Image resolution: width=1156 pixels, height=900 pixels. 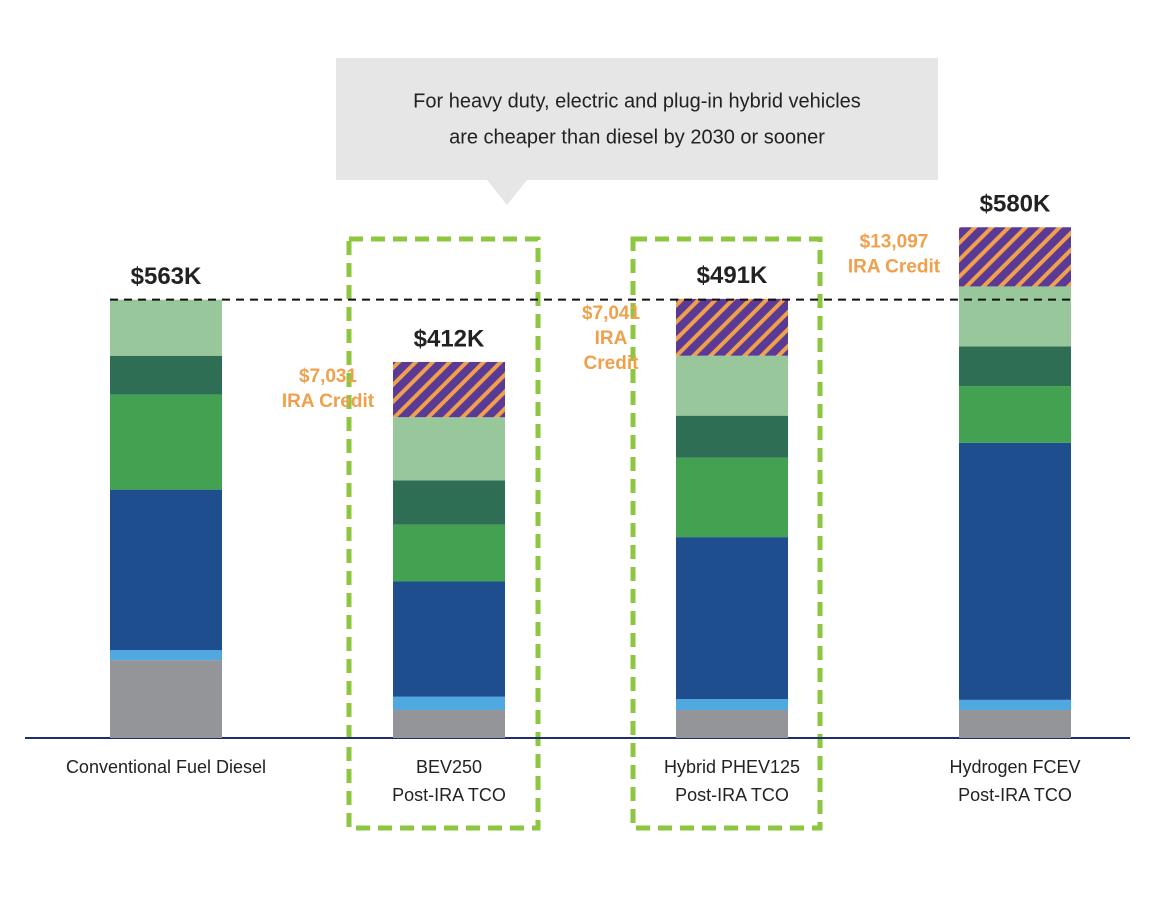 I want to click on credit-annotation: $7,041, so click(x=611, y=313).